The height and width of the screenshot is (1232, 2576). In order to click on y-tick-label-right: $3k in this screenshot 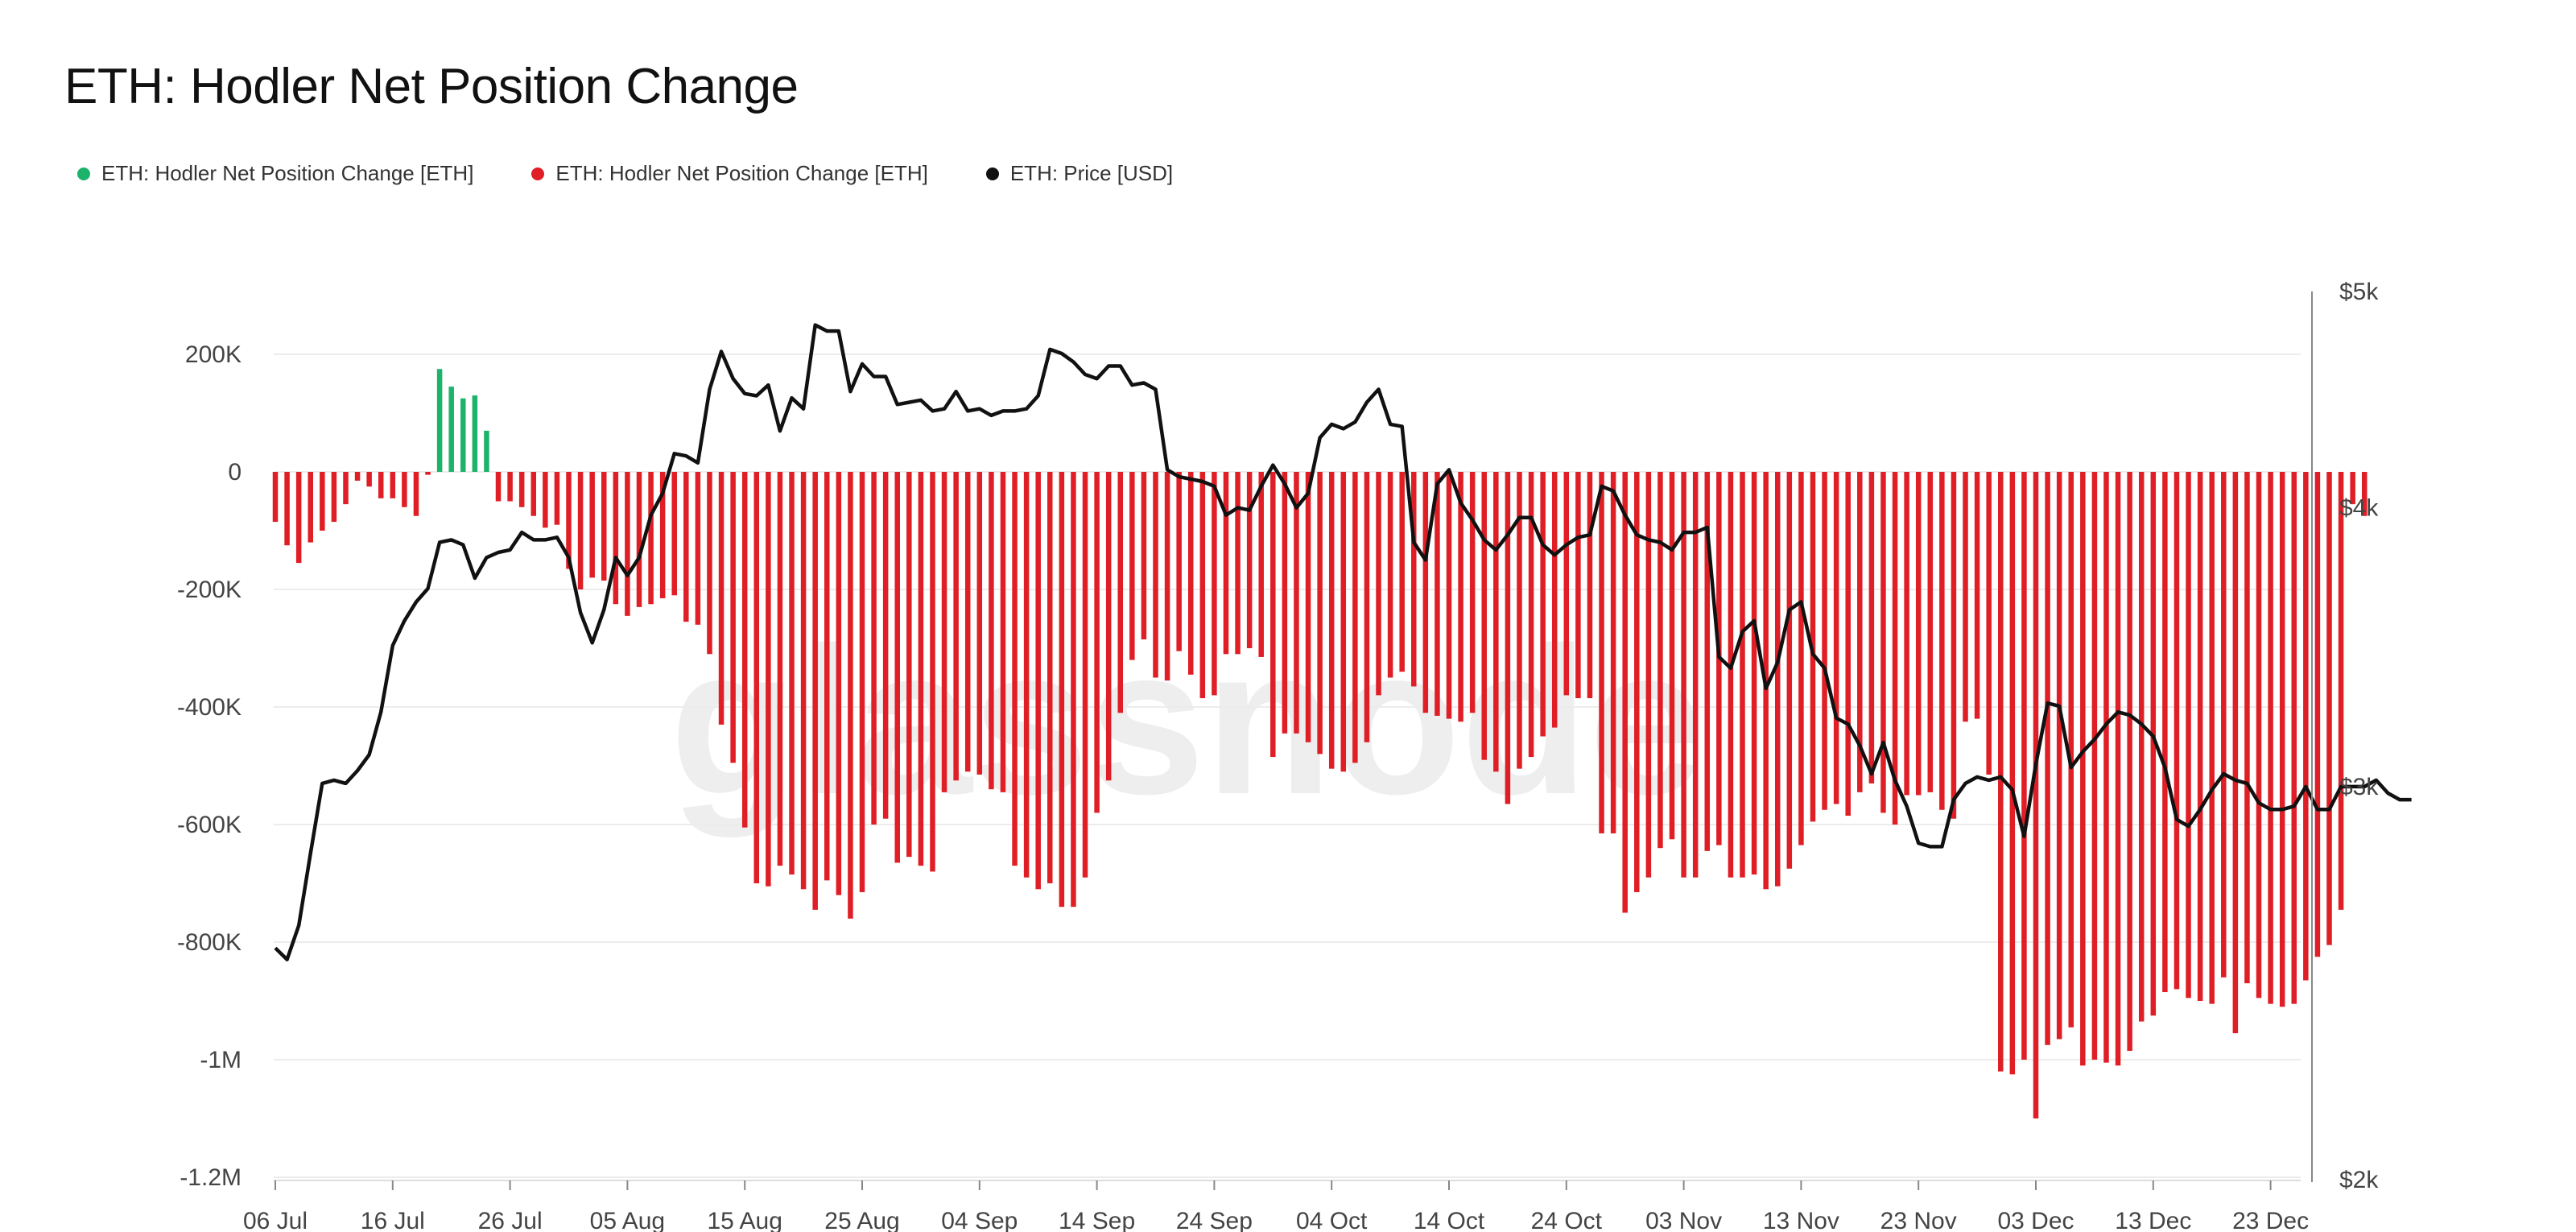, I will do `click(2359, 787)`.